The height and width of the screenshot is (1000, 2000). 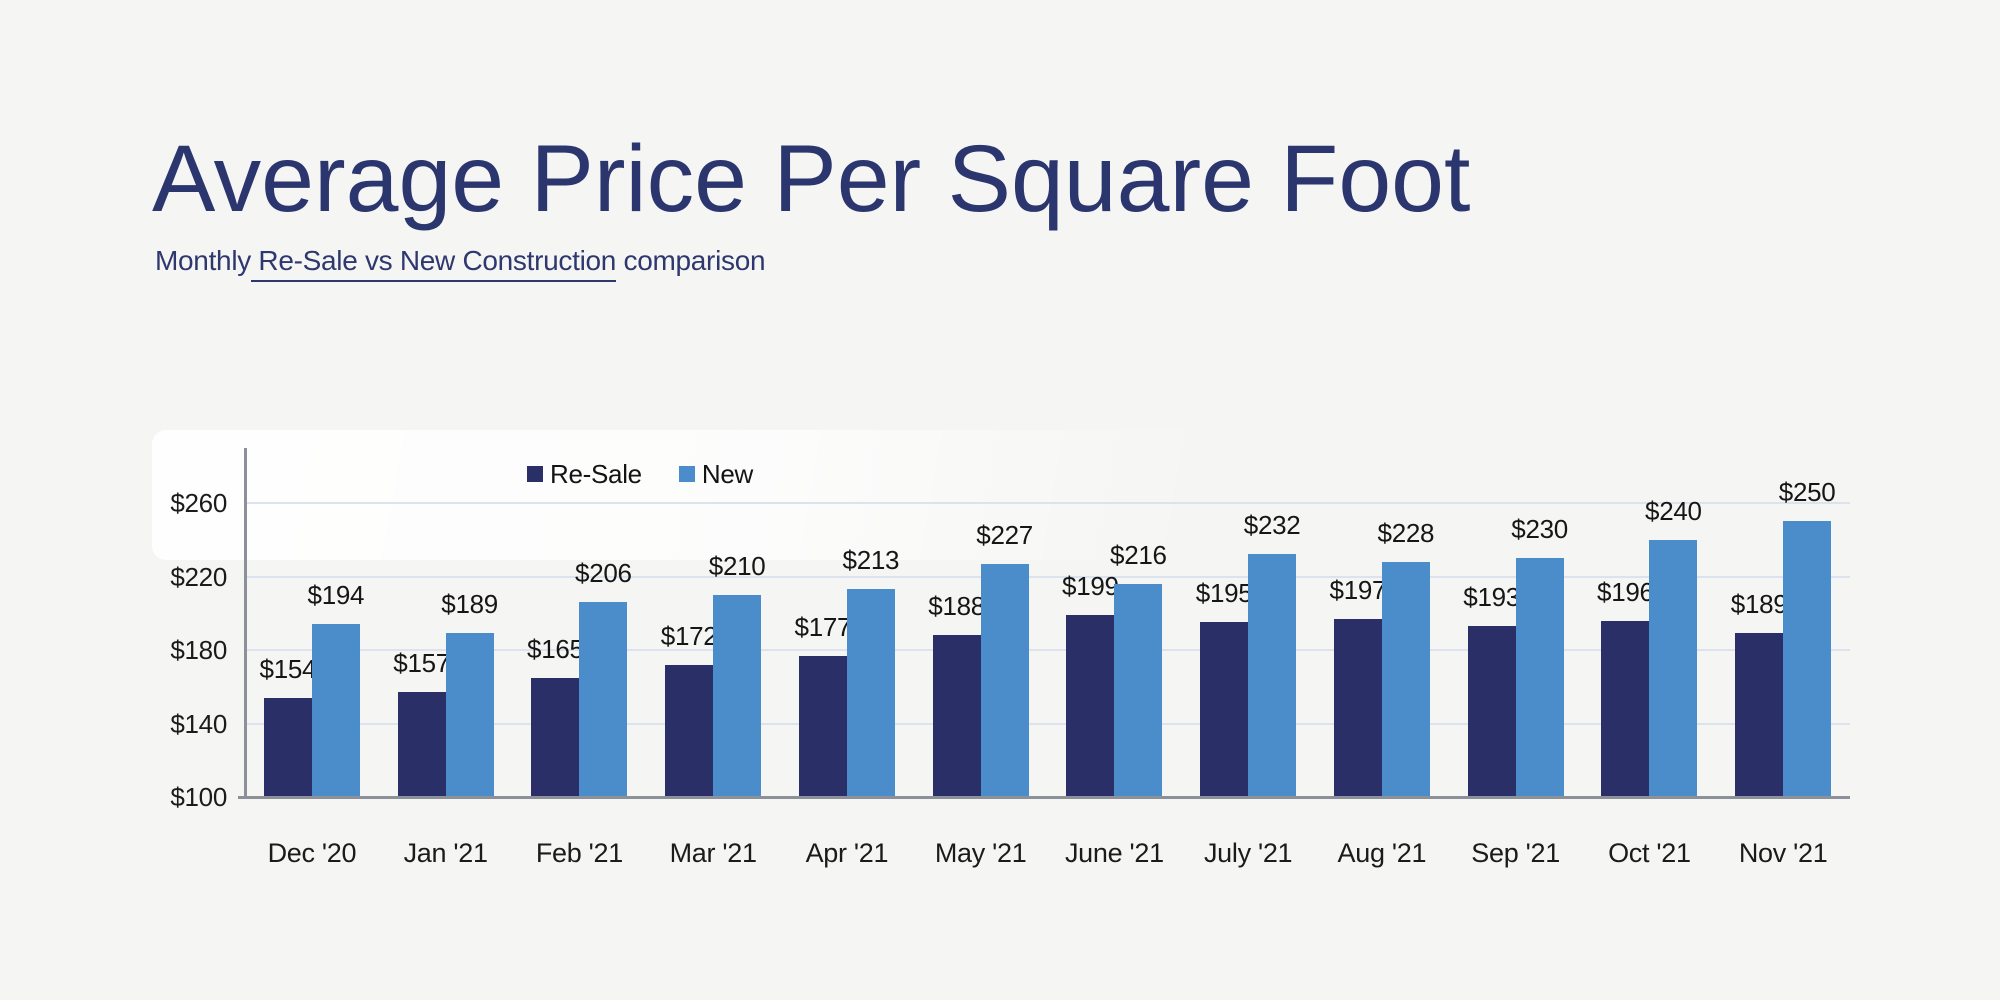 I want to click on x-axis-tick-label: Jan '21, so click(x=445, y=853).